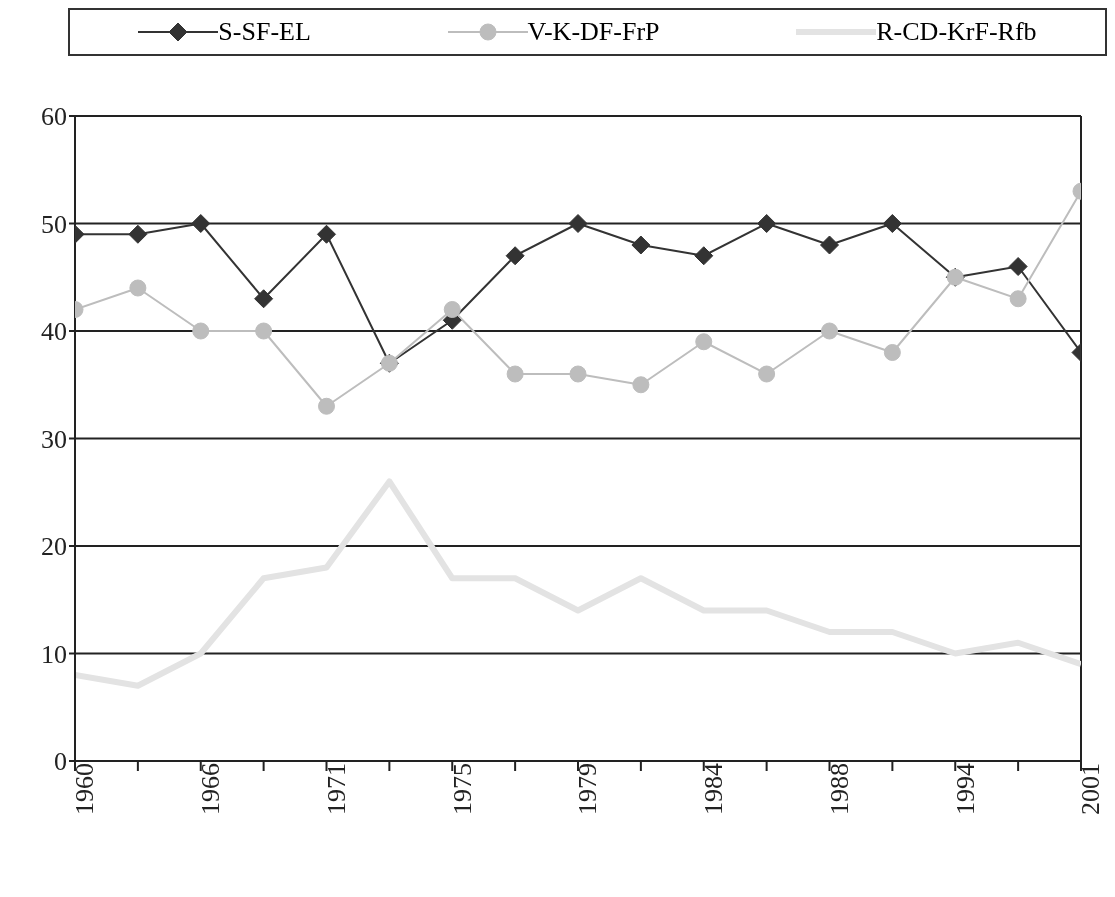 The image size is (1115, 897). What do you see at coordinates (839, 789) in the screenshot?
I see `x-tick-label: 1988` at bounding box center [839, 789].